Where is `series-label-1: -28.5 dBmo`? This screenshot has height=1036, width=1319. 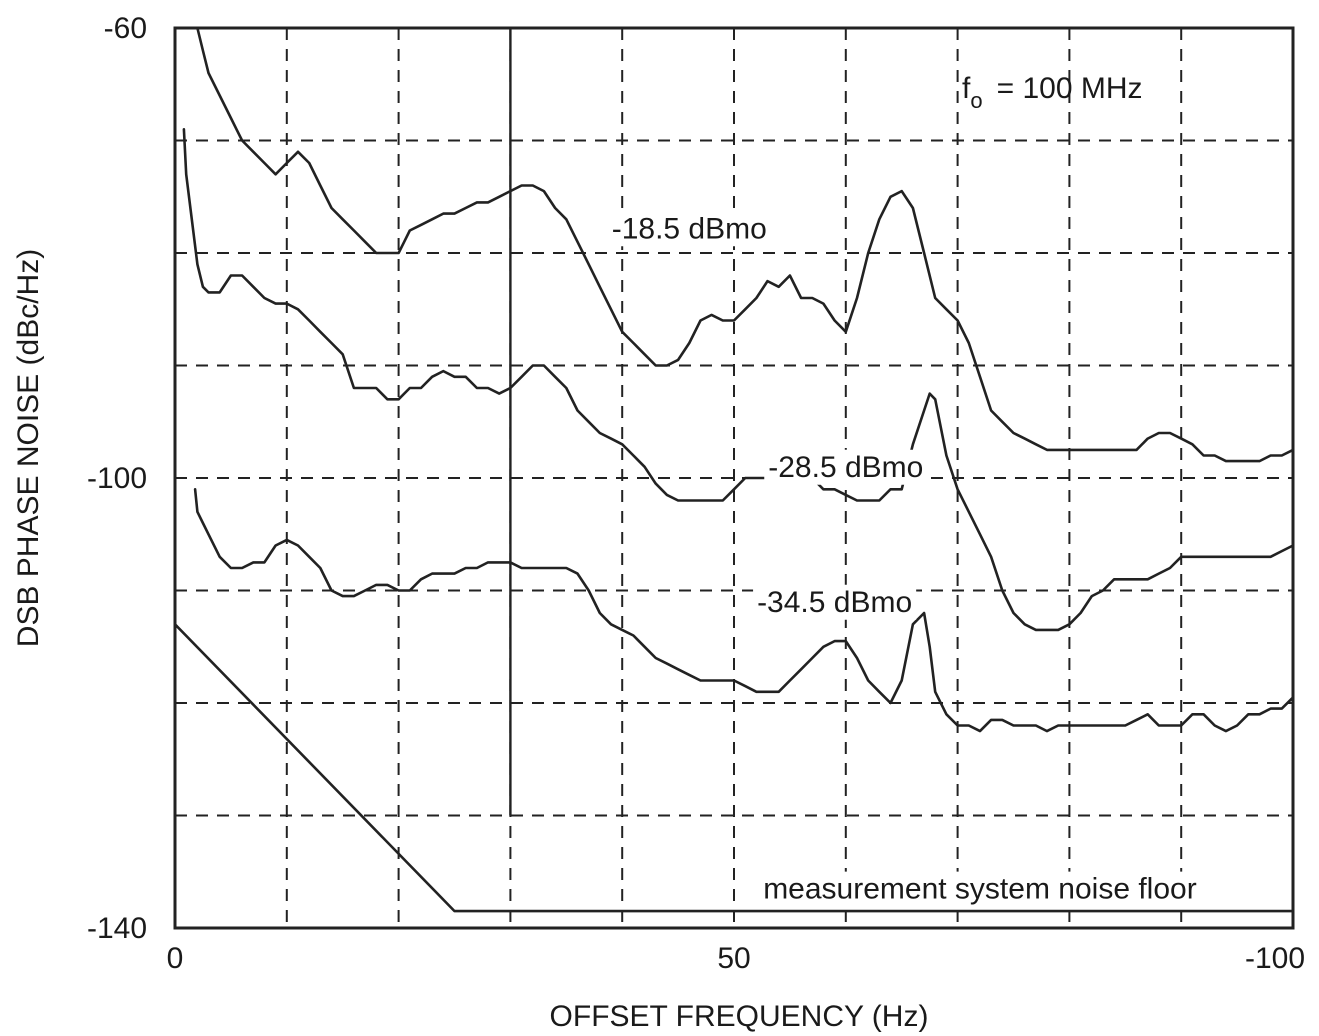 series-label-1: -28.5 dBmo is located at coordinates (845, 467).